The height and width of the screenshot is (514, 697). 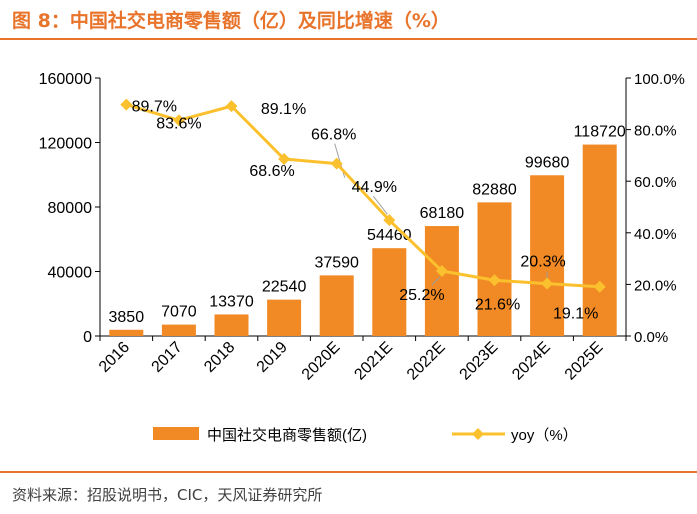 What do you see at coordinates (333, 135) in the screenshot?
I see `yoy-value-label: 66.8%` at bounding box center [333, 135].